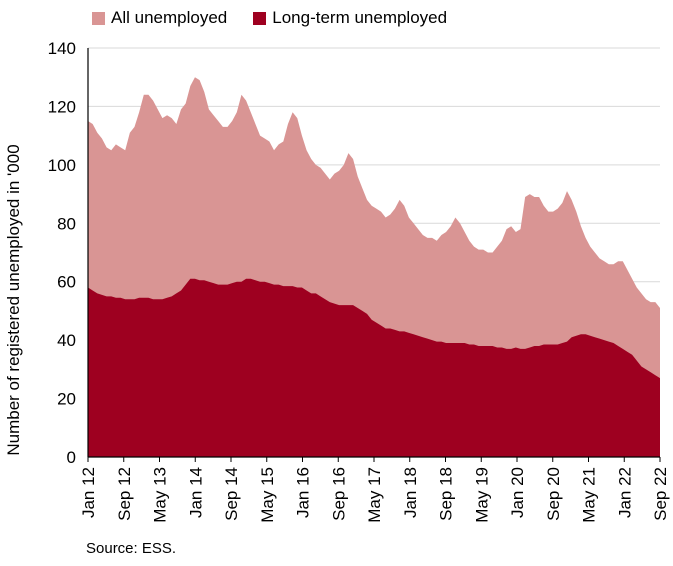 Image resolution: width=673 pixels, height=566 pixels. I want to click on legend-item-all-unemployed: All unemployed, so click(159, 18).